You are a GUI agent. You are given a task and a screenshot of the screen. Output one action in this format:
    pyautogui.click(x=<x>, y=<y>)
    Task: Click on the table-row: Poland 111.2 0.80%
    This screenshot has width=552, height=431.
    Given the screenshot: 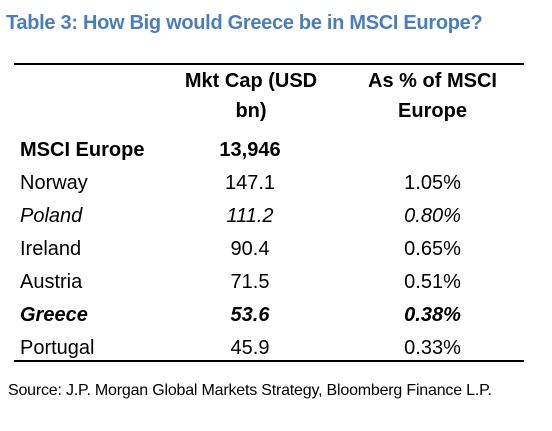 What is the action you would take?
    pyautogui.click(x=270, y=216)
    